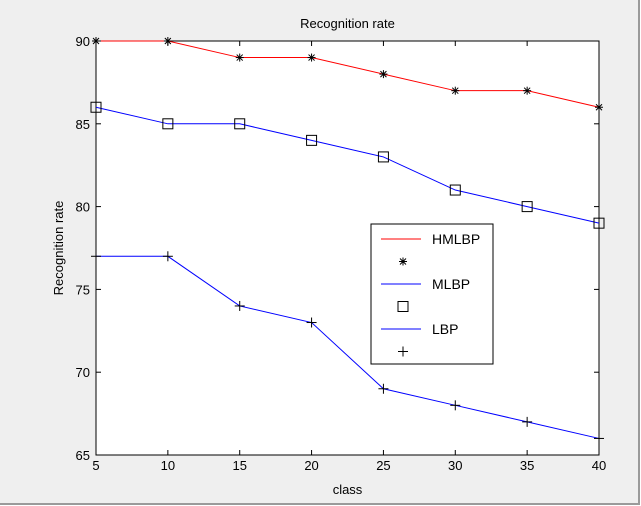 Image resolution: width=641 pixels, height=506 pixels. I want to click on legend: HMLBP MLBP LBP, so click(432, 294).